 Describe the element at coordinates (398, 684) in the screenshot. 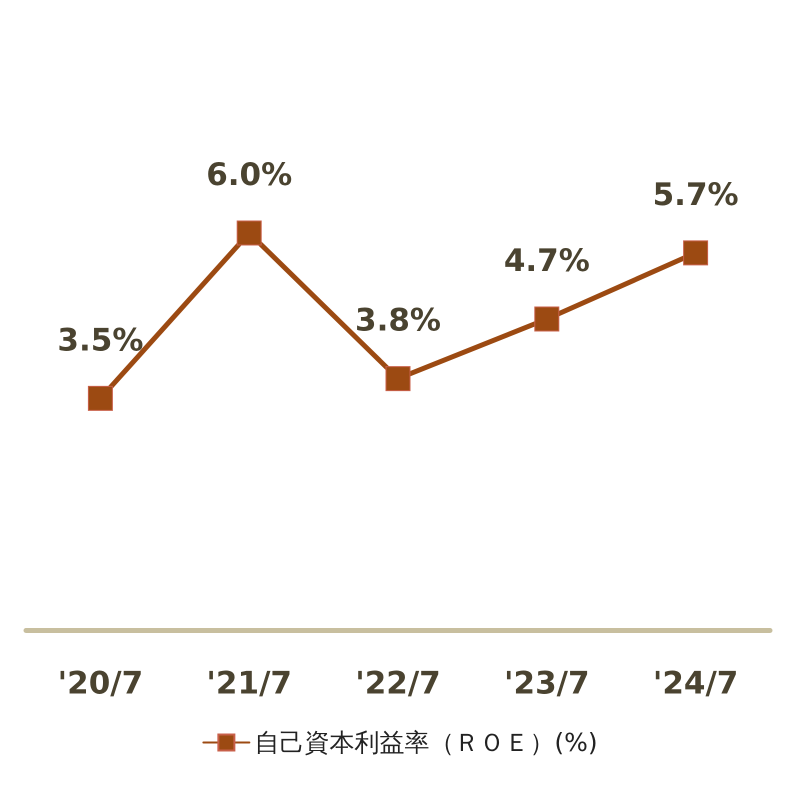

I see `x-tick-label: '22/7` at that location.